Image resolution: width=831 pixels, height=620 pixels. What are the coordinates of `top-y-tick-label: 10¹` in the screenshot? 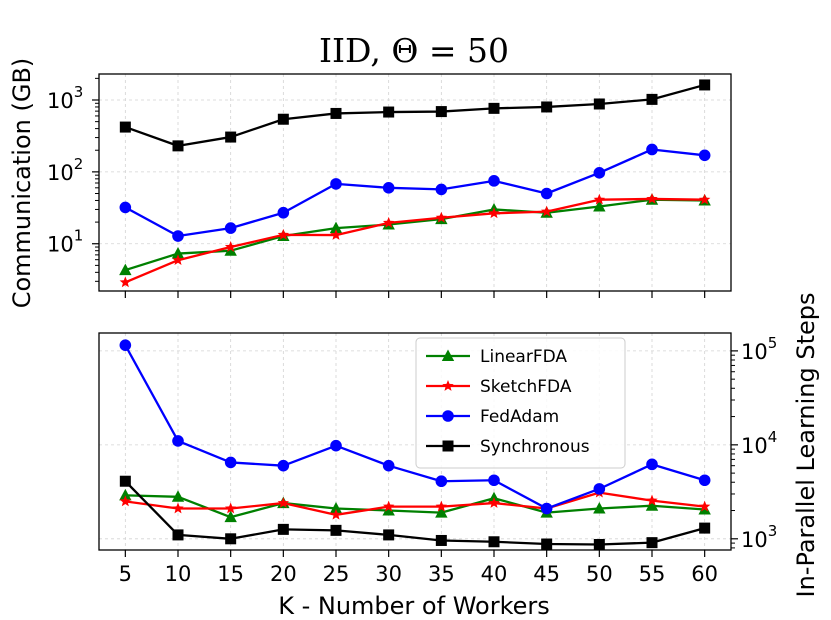 It's located at (65, 242).